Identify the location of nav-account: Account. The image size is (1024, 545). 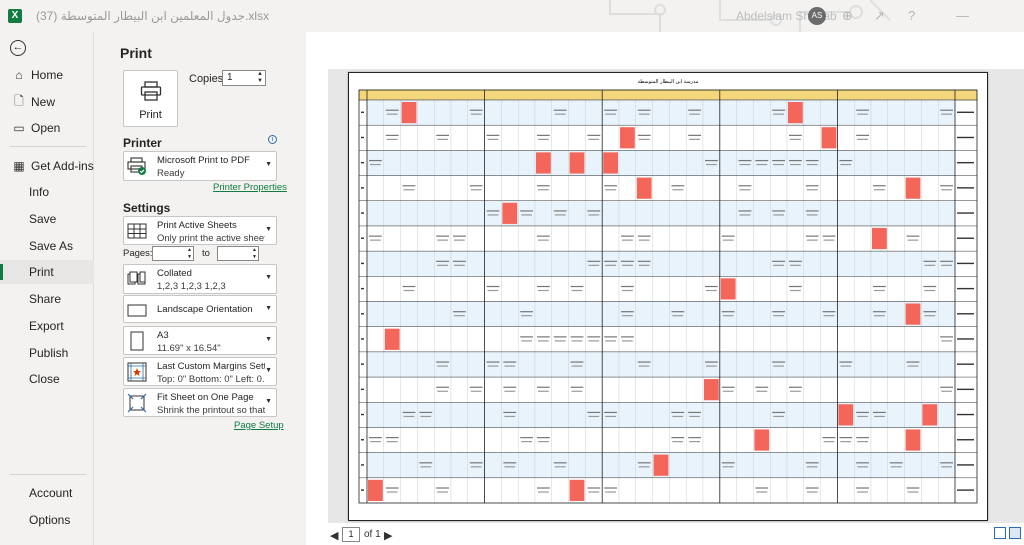
(51, 493).